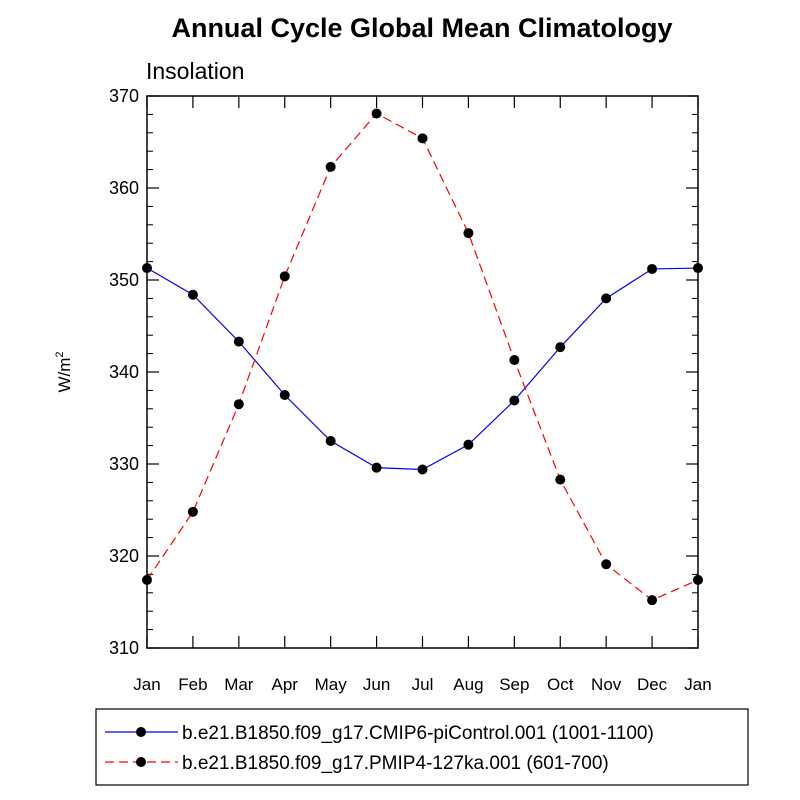 The height and width of the screenshot is (800, 800). What do you see at coordinates (192, 684) in the screenshot?
I see `x-tick-label: Feb` at bounding box center [192, 684].